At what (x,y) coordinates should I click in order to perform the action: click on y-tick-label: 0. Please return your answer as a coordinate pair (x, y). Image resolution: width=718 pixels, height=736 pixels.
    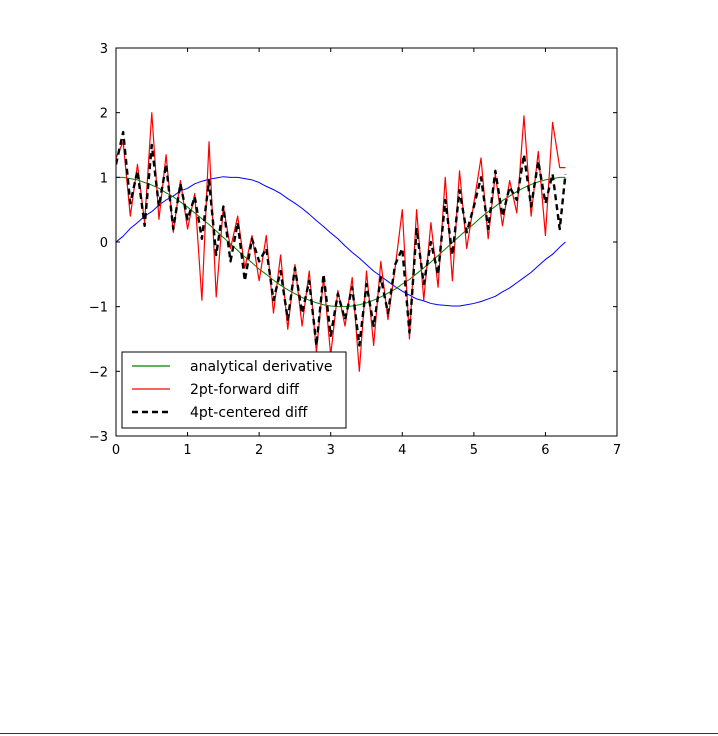
    Looking at the image, I should click on (104, 243).